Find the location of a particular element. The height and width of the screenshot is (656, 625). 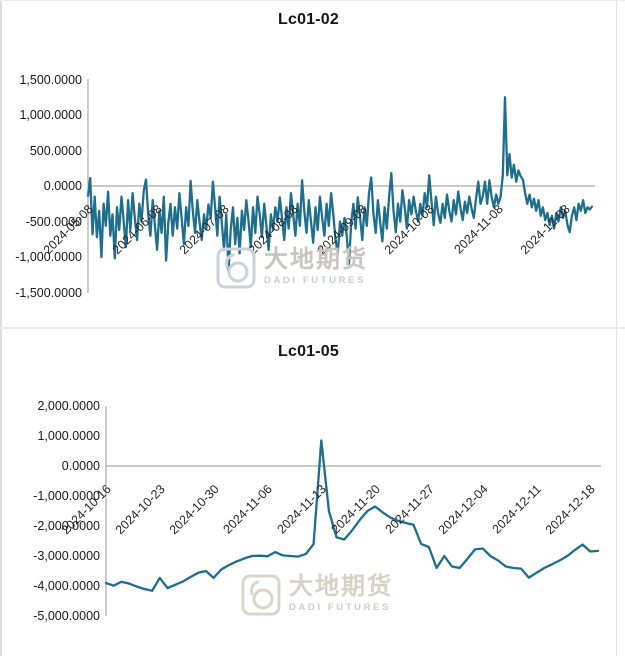

chart2-y-tick-label: 0.0000 is located at coordinates (80, 466).